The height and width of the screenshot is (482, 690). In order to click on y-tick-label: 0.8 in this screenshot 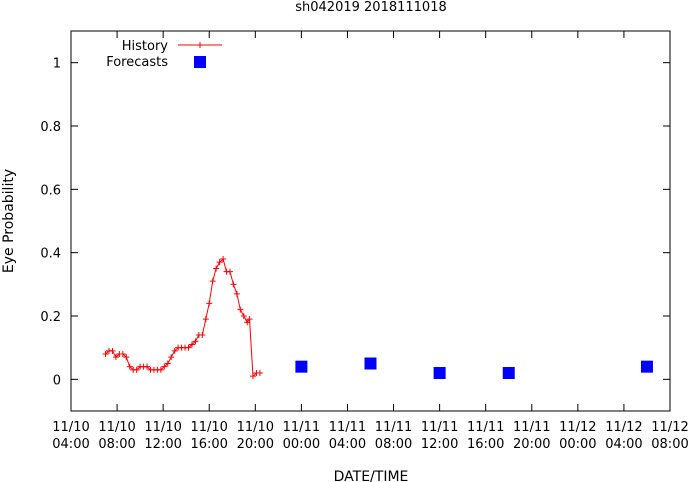, I will do `click(50, 127)`.